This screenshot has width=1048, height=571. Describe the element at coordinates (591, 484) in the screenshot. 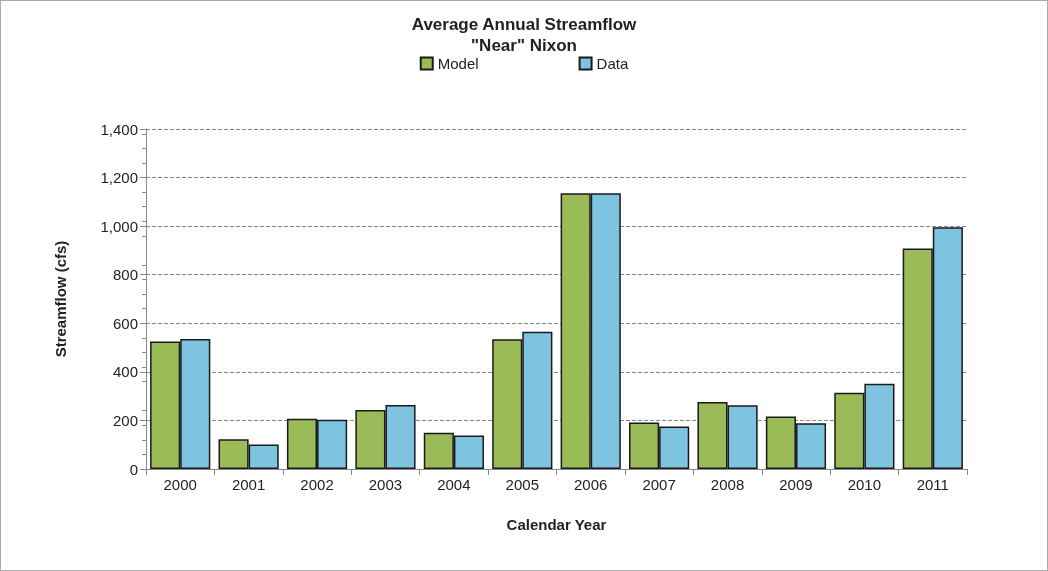

I see `x-tick-label: 2006` at that location.